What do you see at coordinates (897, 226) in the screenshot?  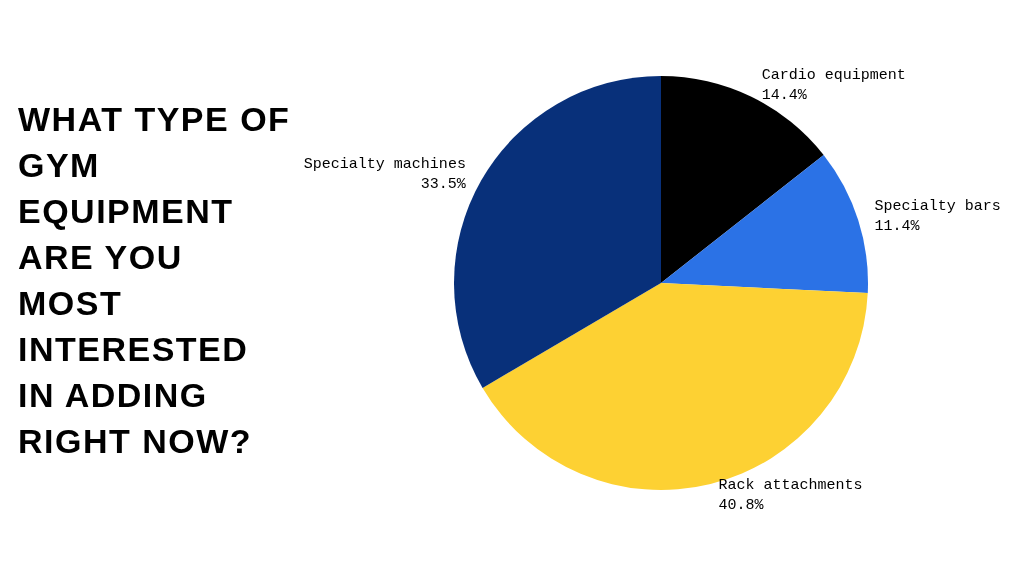 I see `data-label: 11.4%` at bounding box center [897, 226].